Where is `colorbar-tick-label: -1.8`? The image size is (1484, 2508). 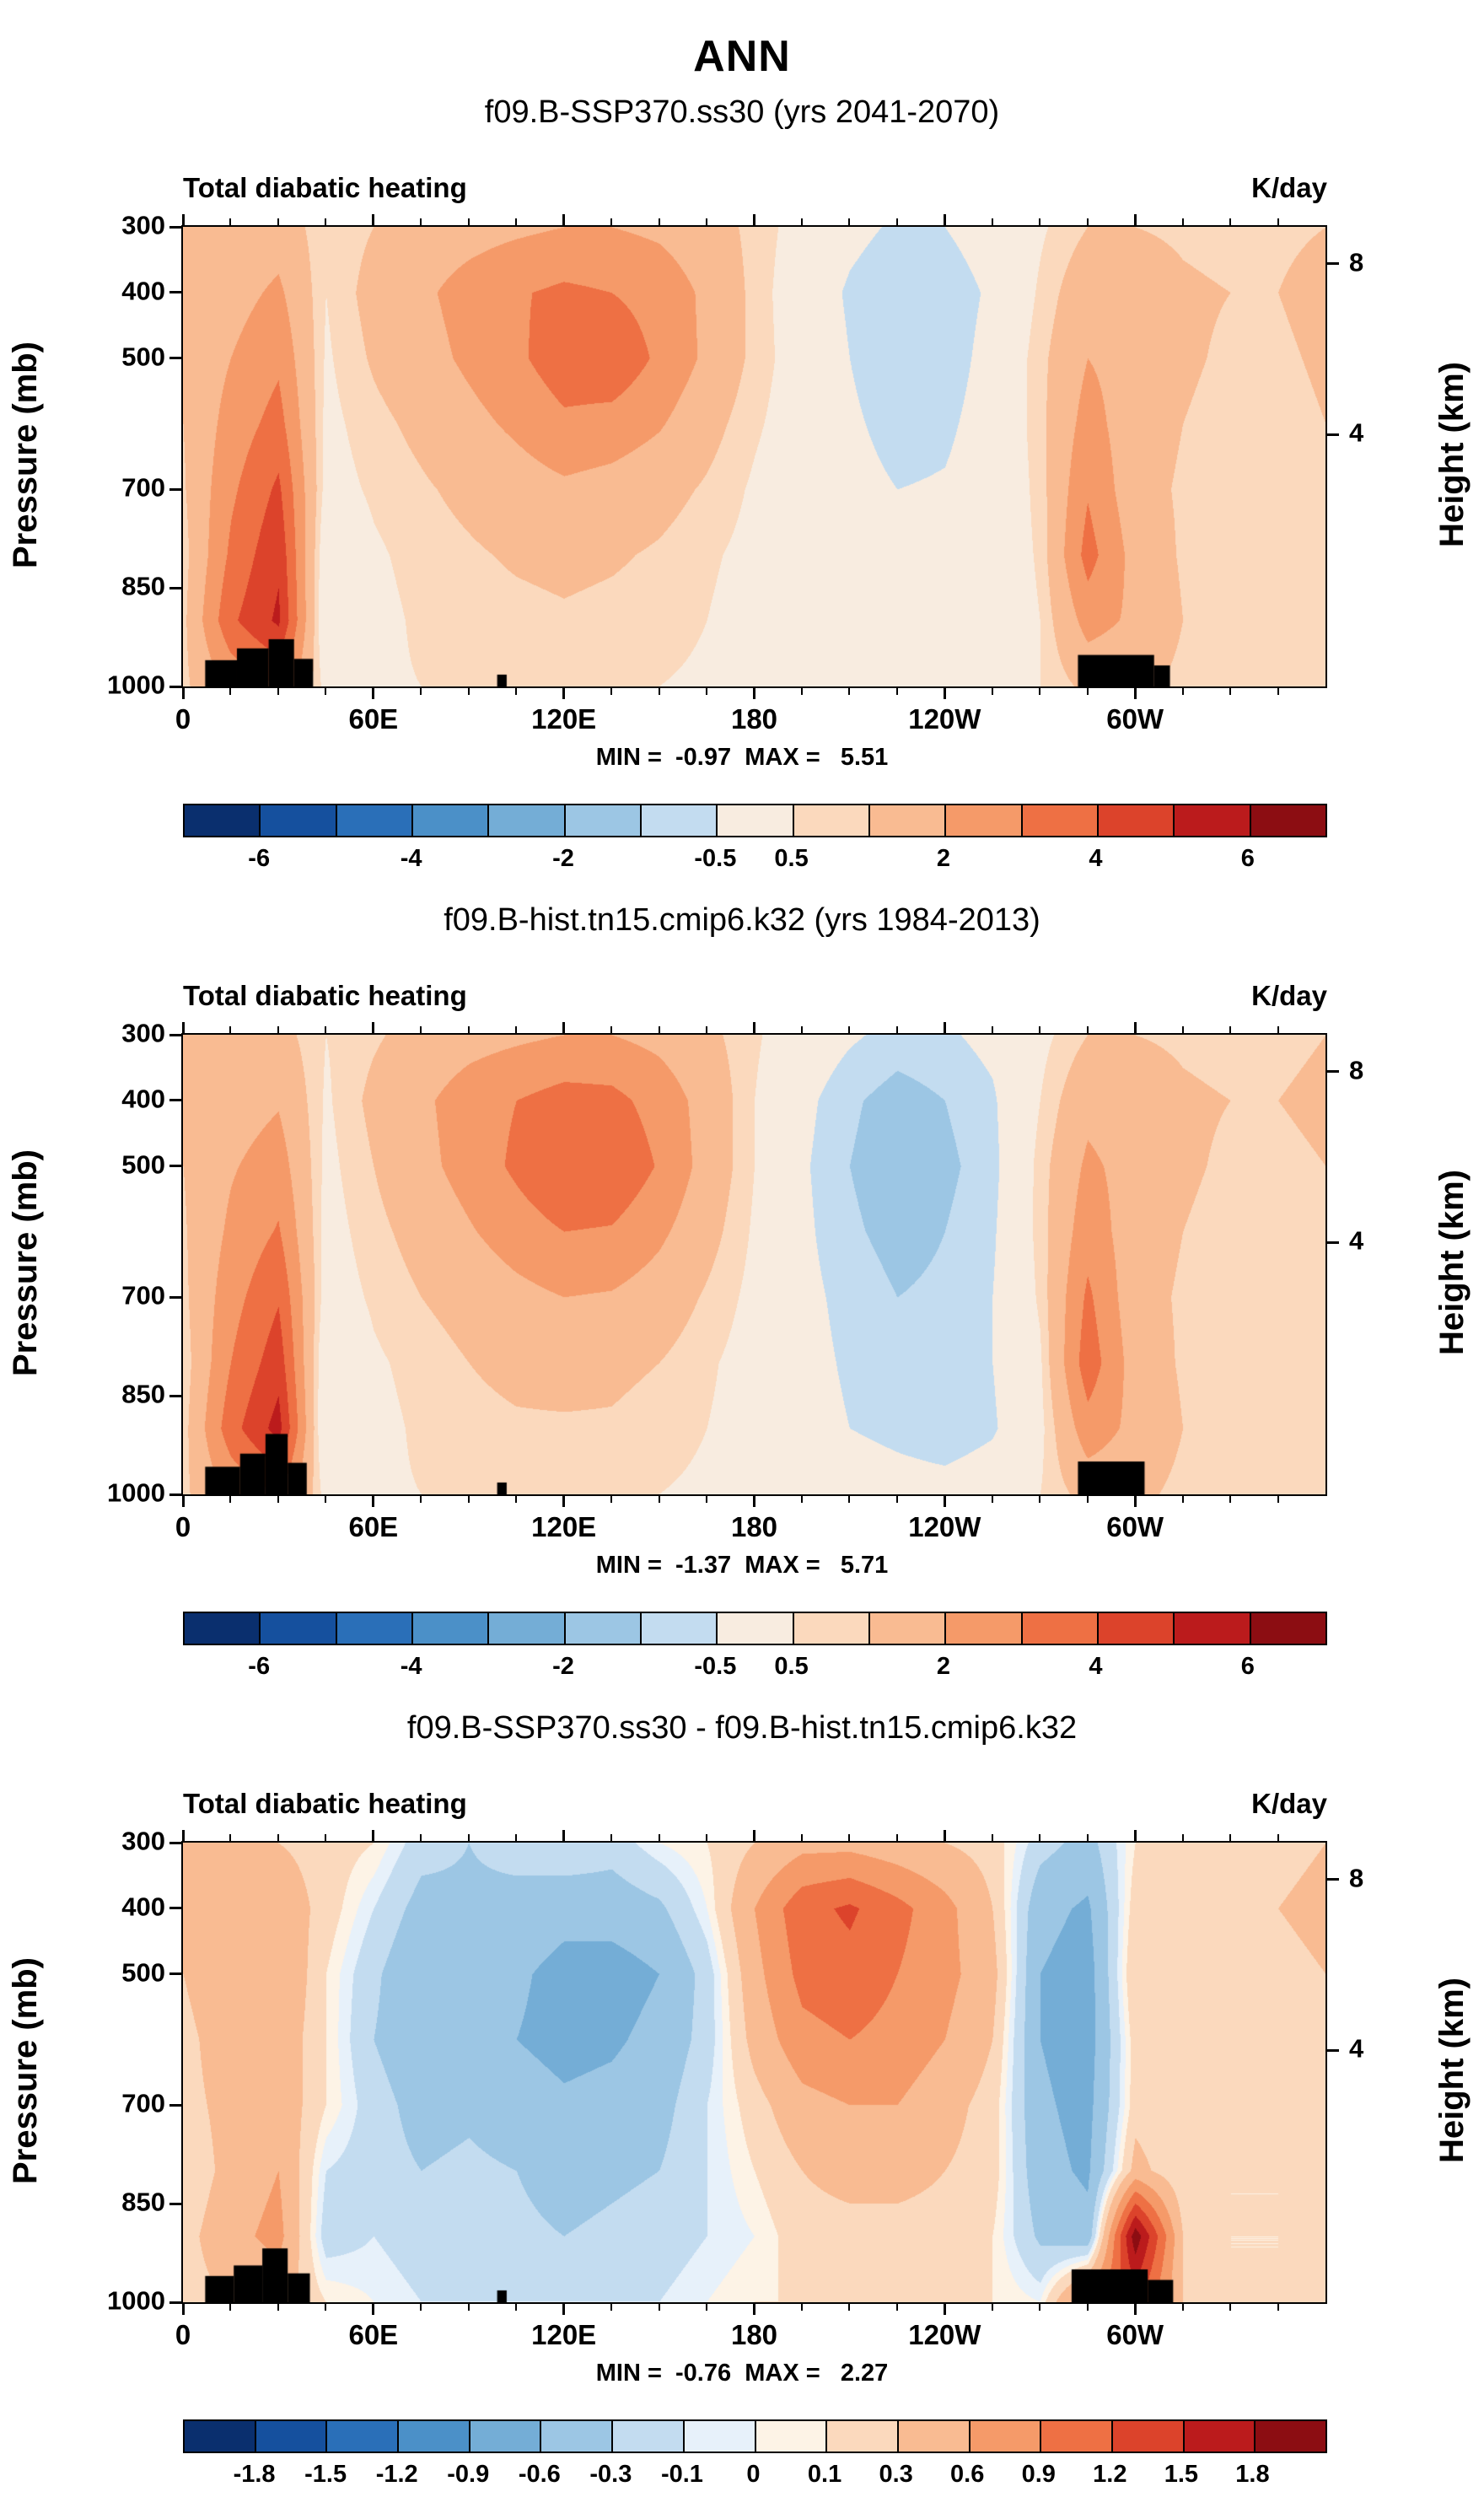 colorbar-tick-label: -1.8 is located at coordinates (254, 2474).